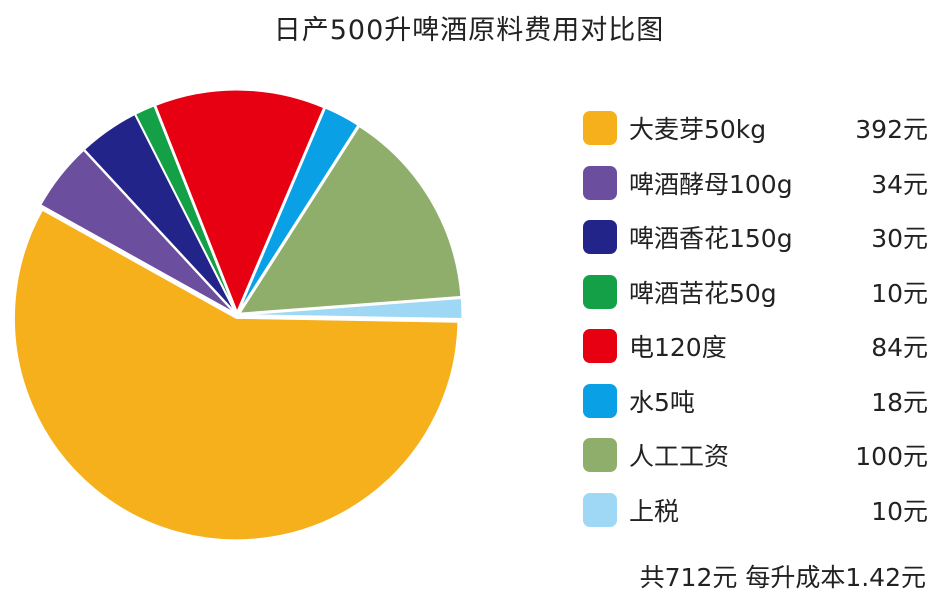 Image resolution: width=938 pixels, height=599 pixels. What do you see at coordinates (899, 347) in the screenshot?
I see `legend-value: 84元` at bounding box center [899, 347].